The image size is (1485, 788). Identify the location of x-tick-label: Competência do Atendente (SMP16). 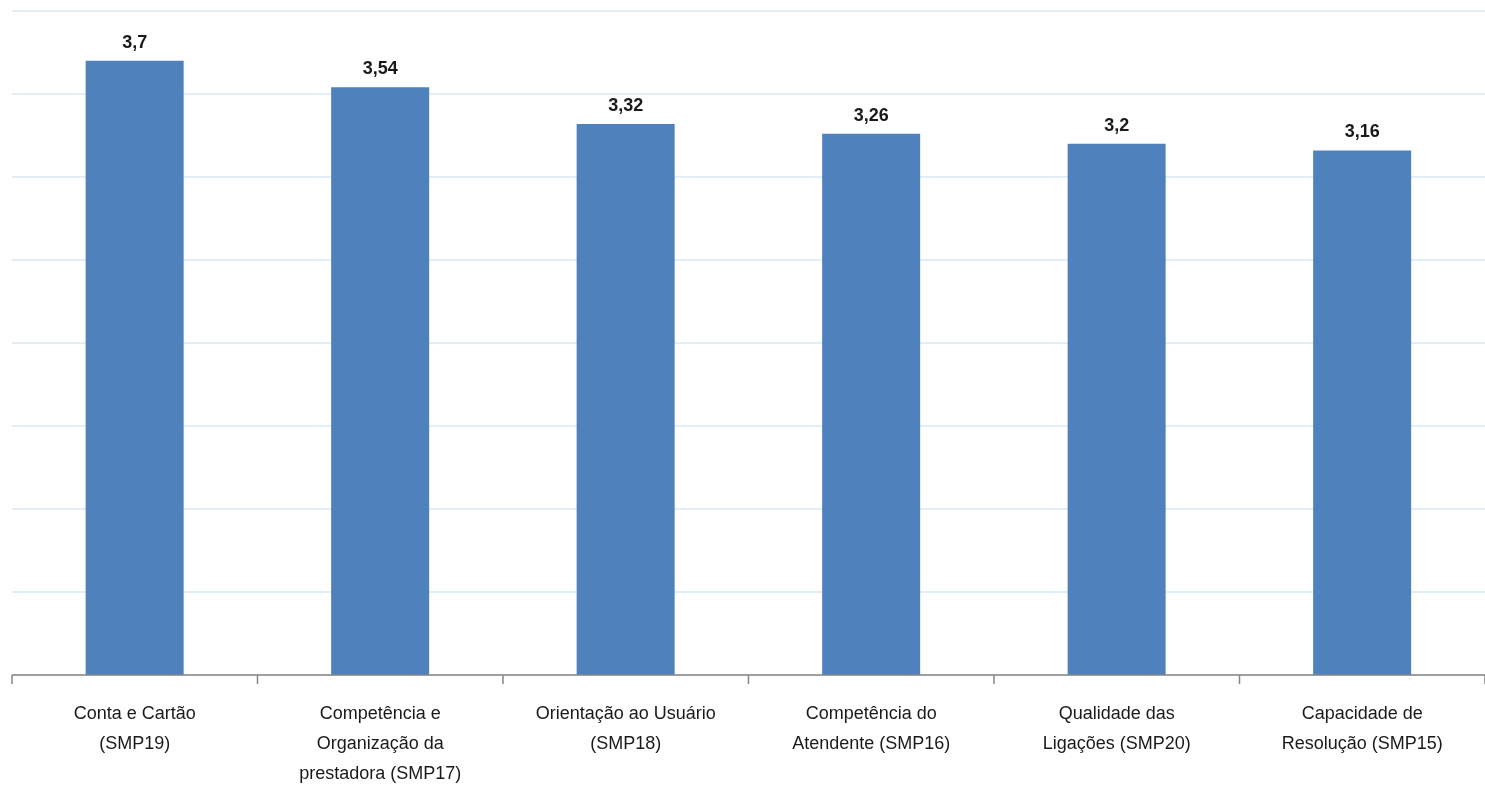
(871, 728).